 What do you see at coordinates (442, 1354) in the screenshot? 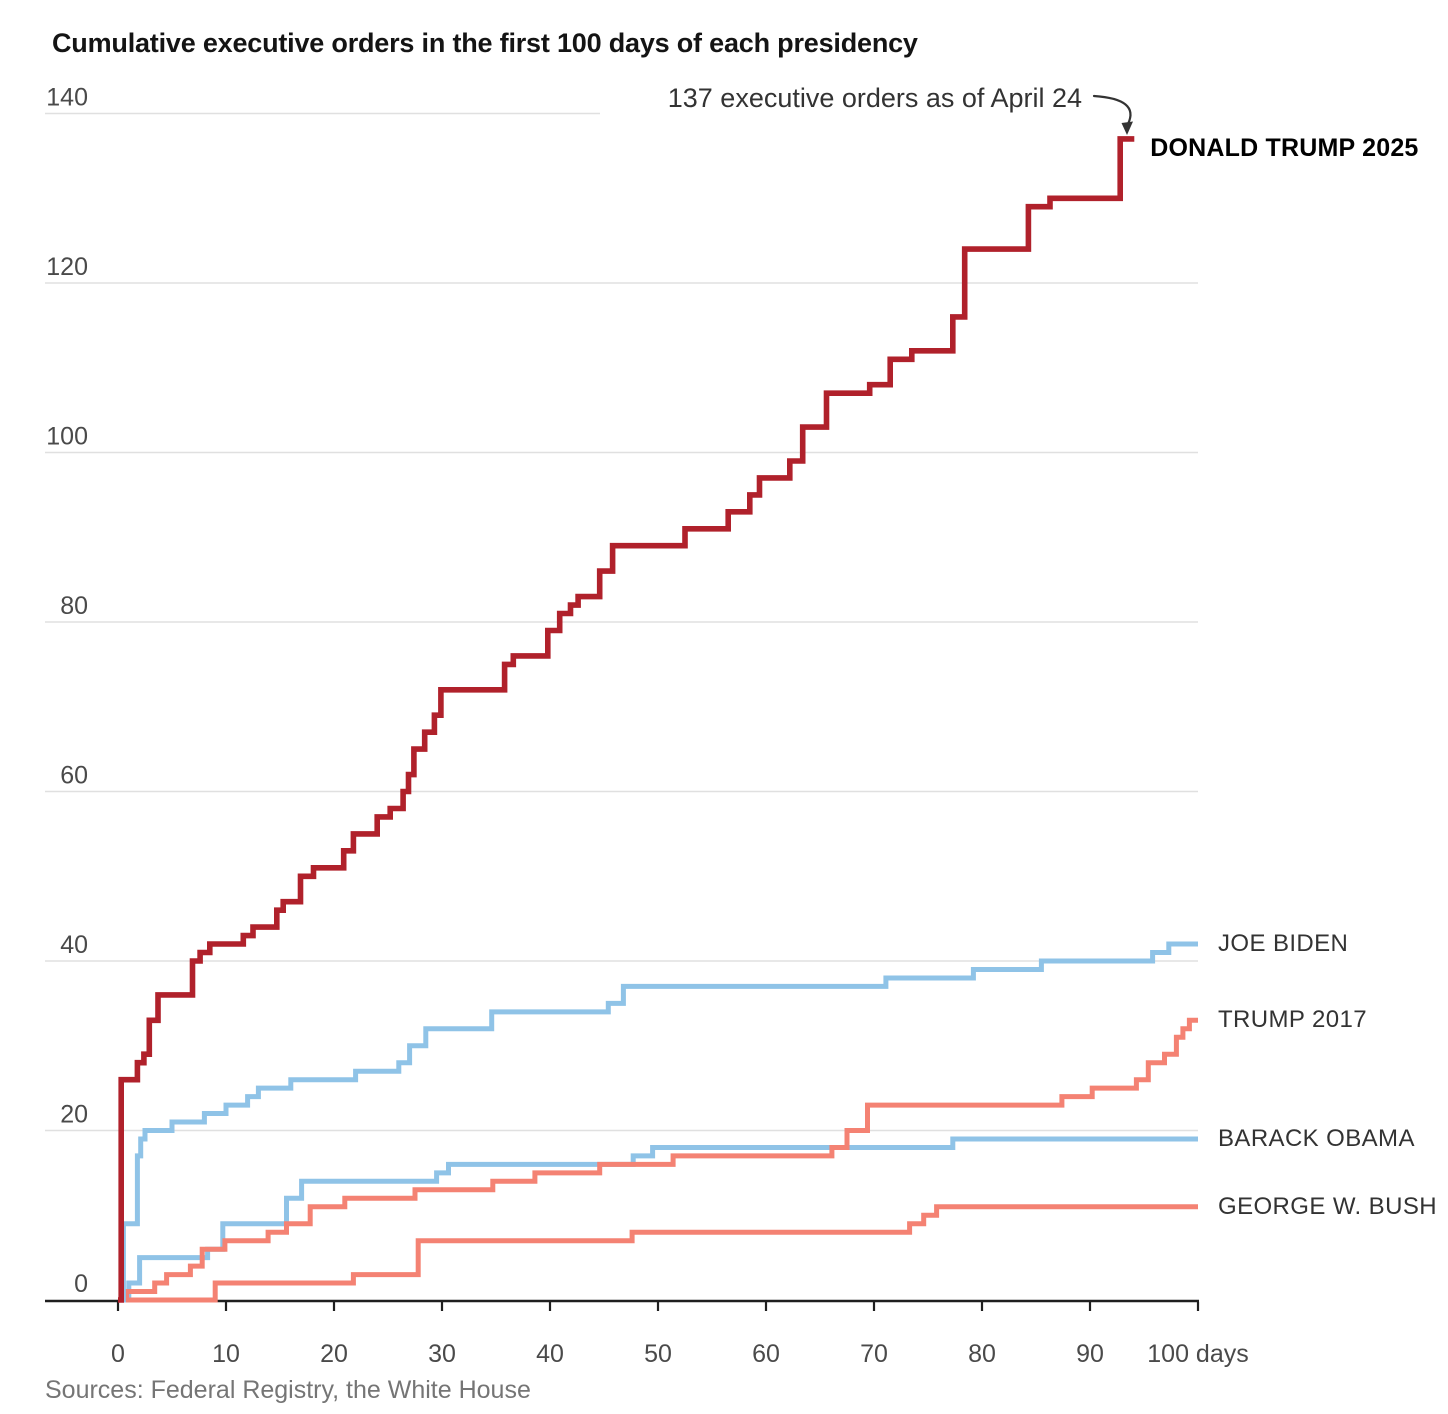
I see `svg-text: 30` at bounding box center [442, 1354].